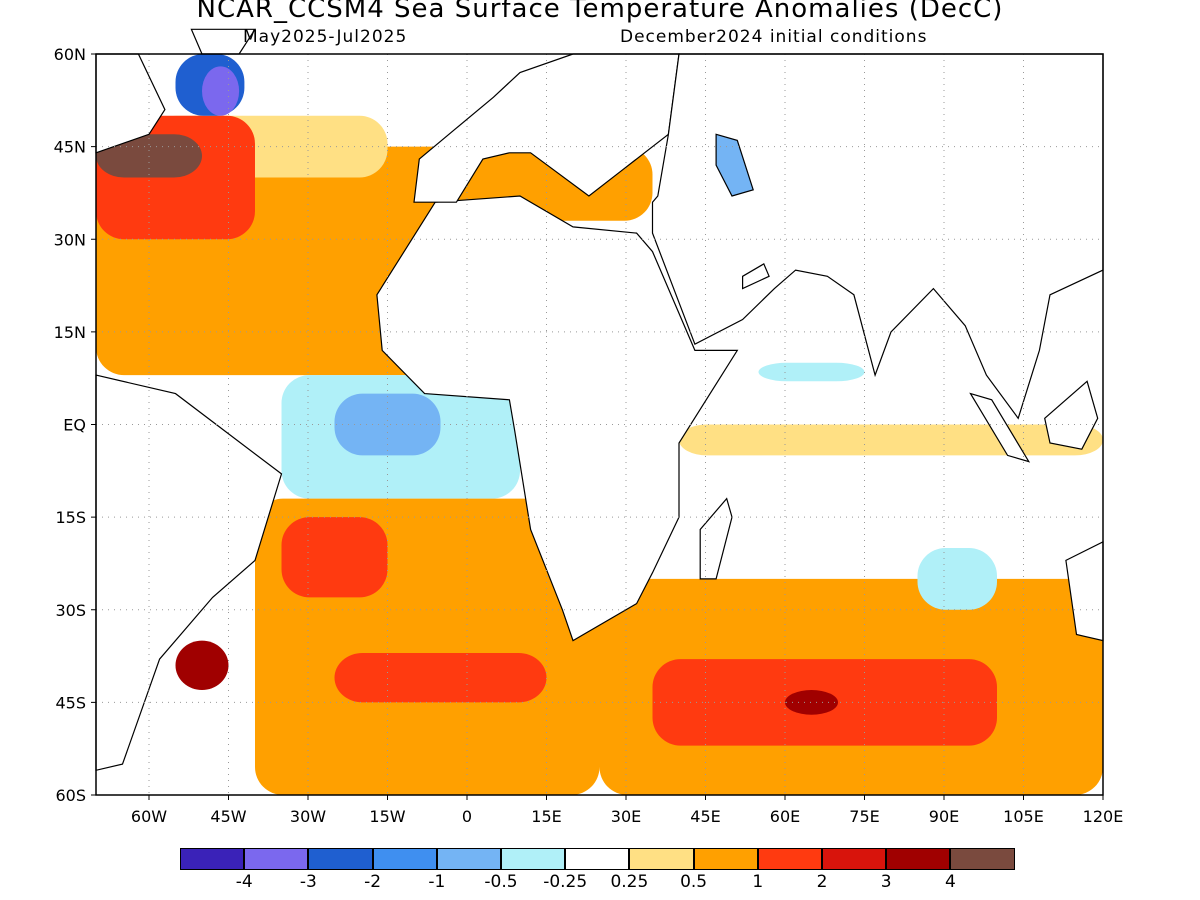  I want to click on latitude-tick-label: 15N, so click(70, 332).